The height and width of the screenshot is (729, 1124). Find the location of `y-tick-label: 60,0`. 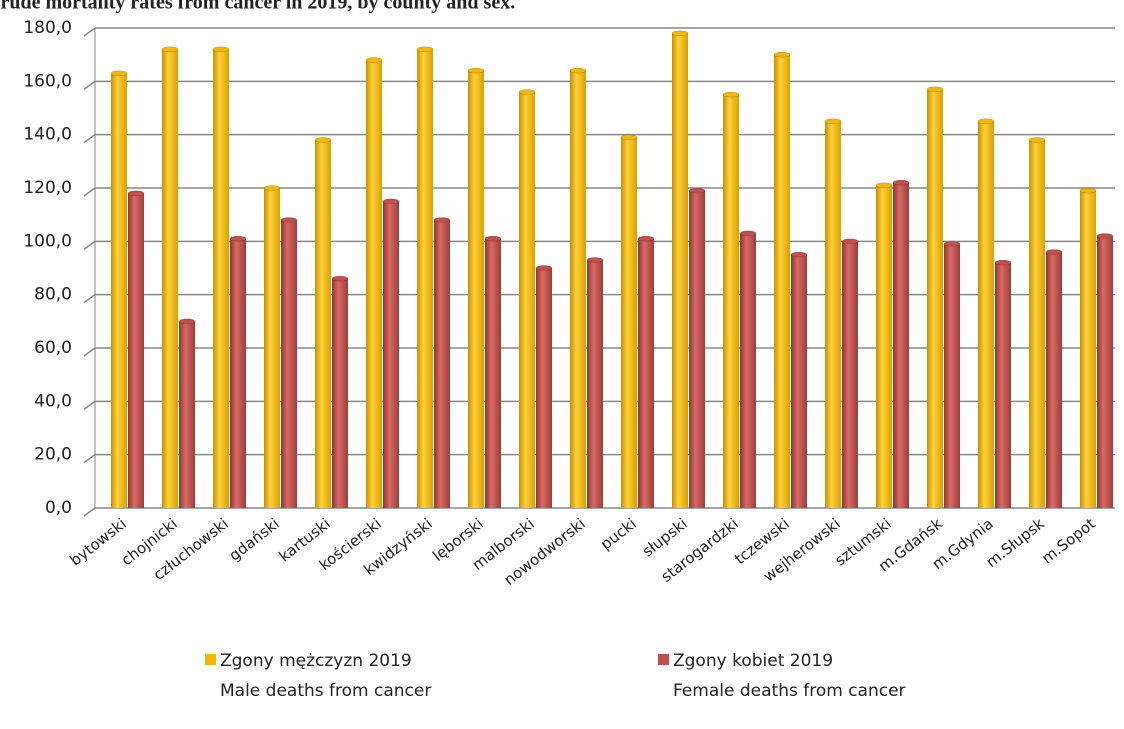

y-tick-label: 60,0 is located at coordinates (53, 348).